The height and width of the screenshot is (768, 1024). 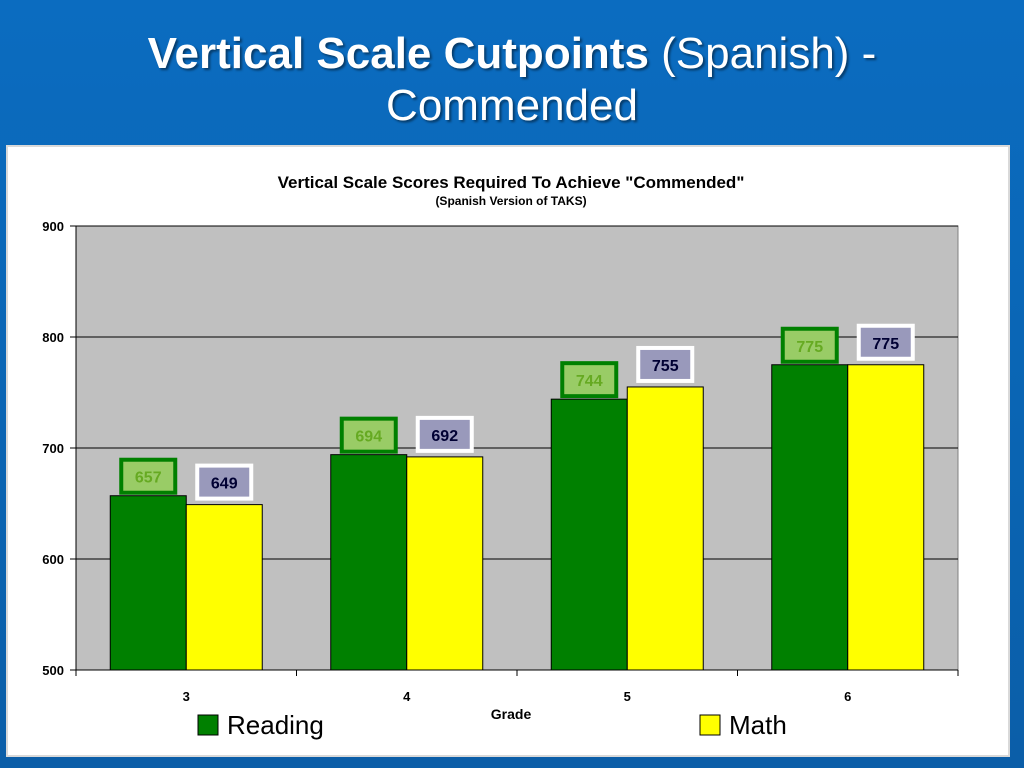 I want to click on legend-swatch-reading, so click(x=208, y=725).